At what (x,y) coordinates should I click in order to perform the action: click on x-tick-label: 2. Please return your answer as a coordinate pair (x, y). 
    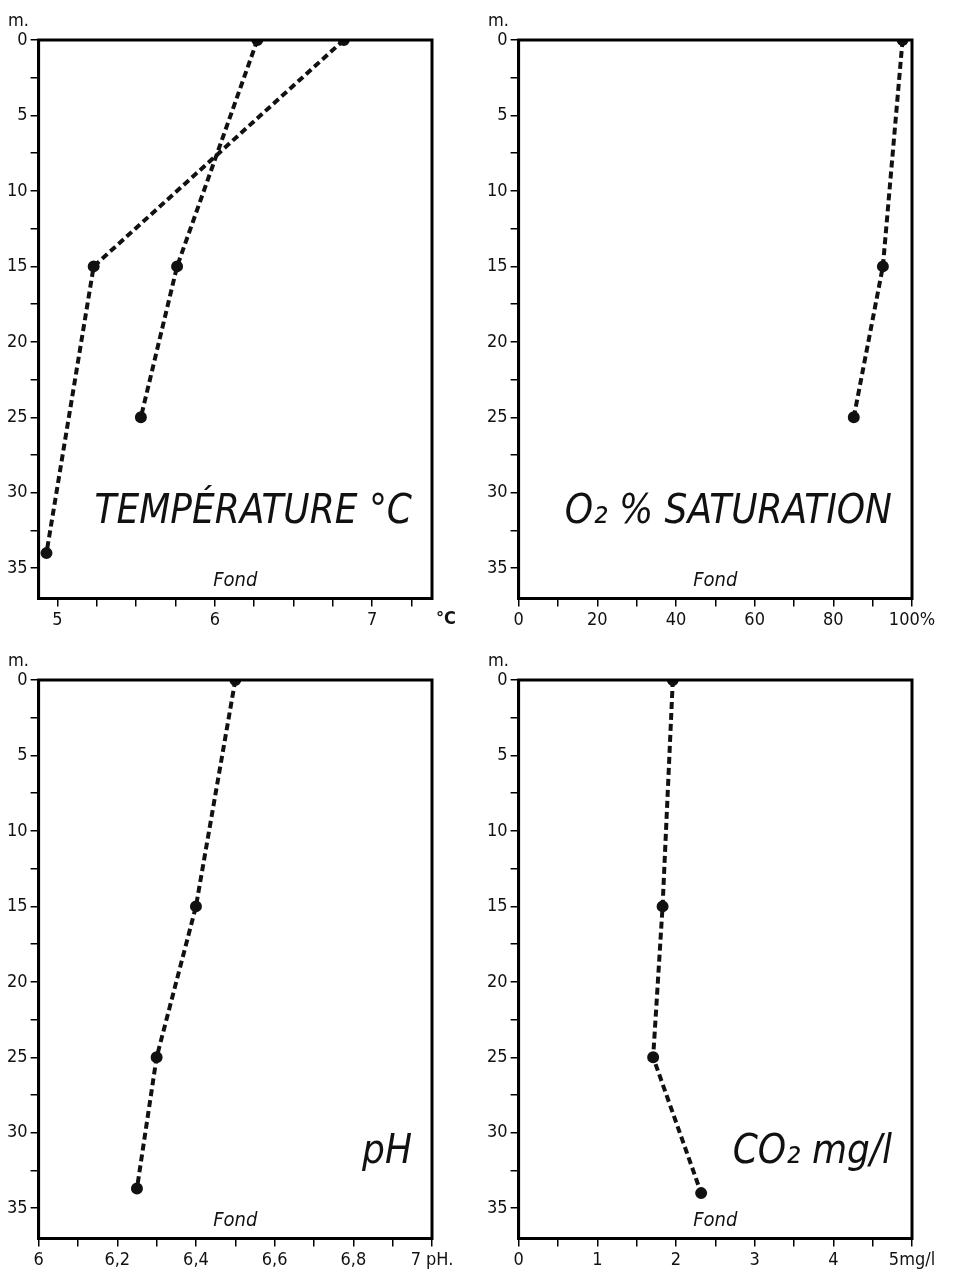
    Looking at the image, I should click on (676, 1258).